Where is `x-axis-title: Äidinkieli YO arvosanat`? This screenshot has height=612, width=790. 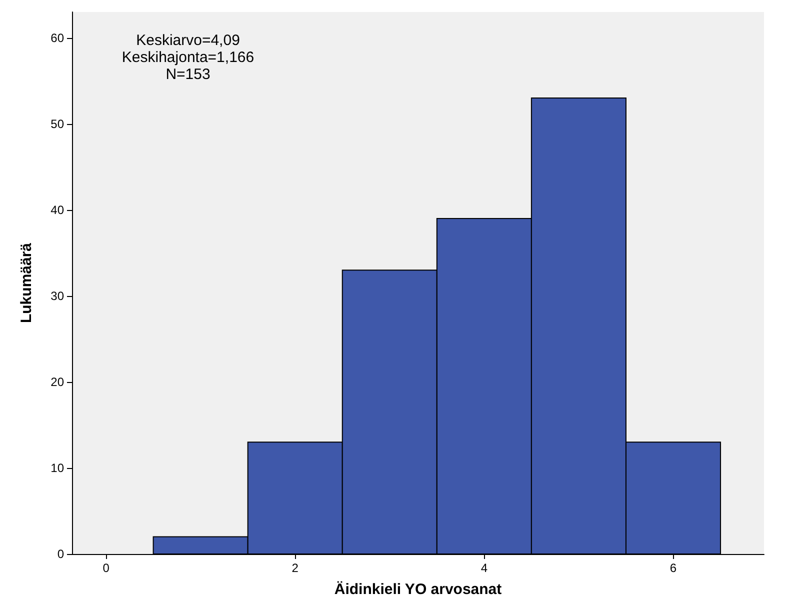 x-axis-title: Äidinkieli YO arvosanat is located at coordinates (418, 589).